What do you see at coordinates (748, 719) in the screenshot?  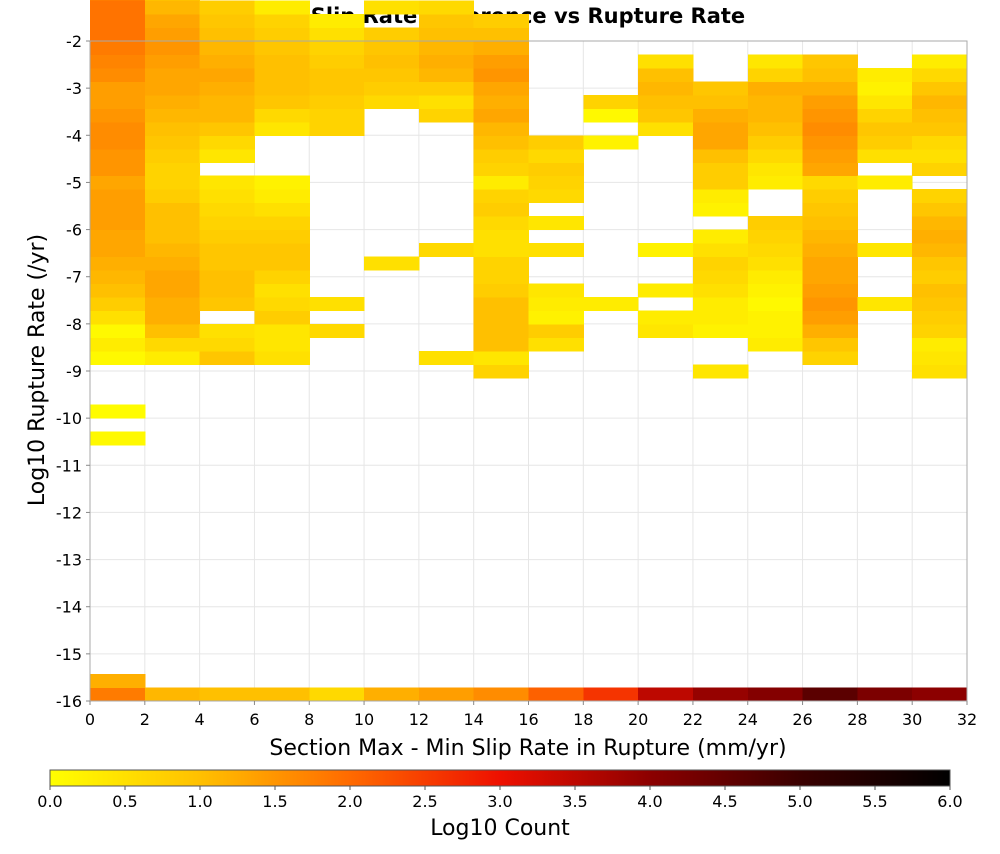 I see `x-tick-label: 24` at bounding box center [748, 719].